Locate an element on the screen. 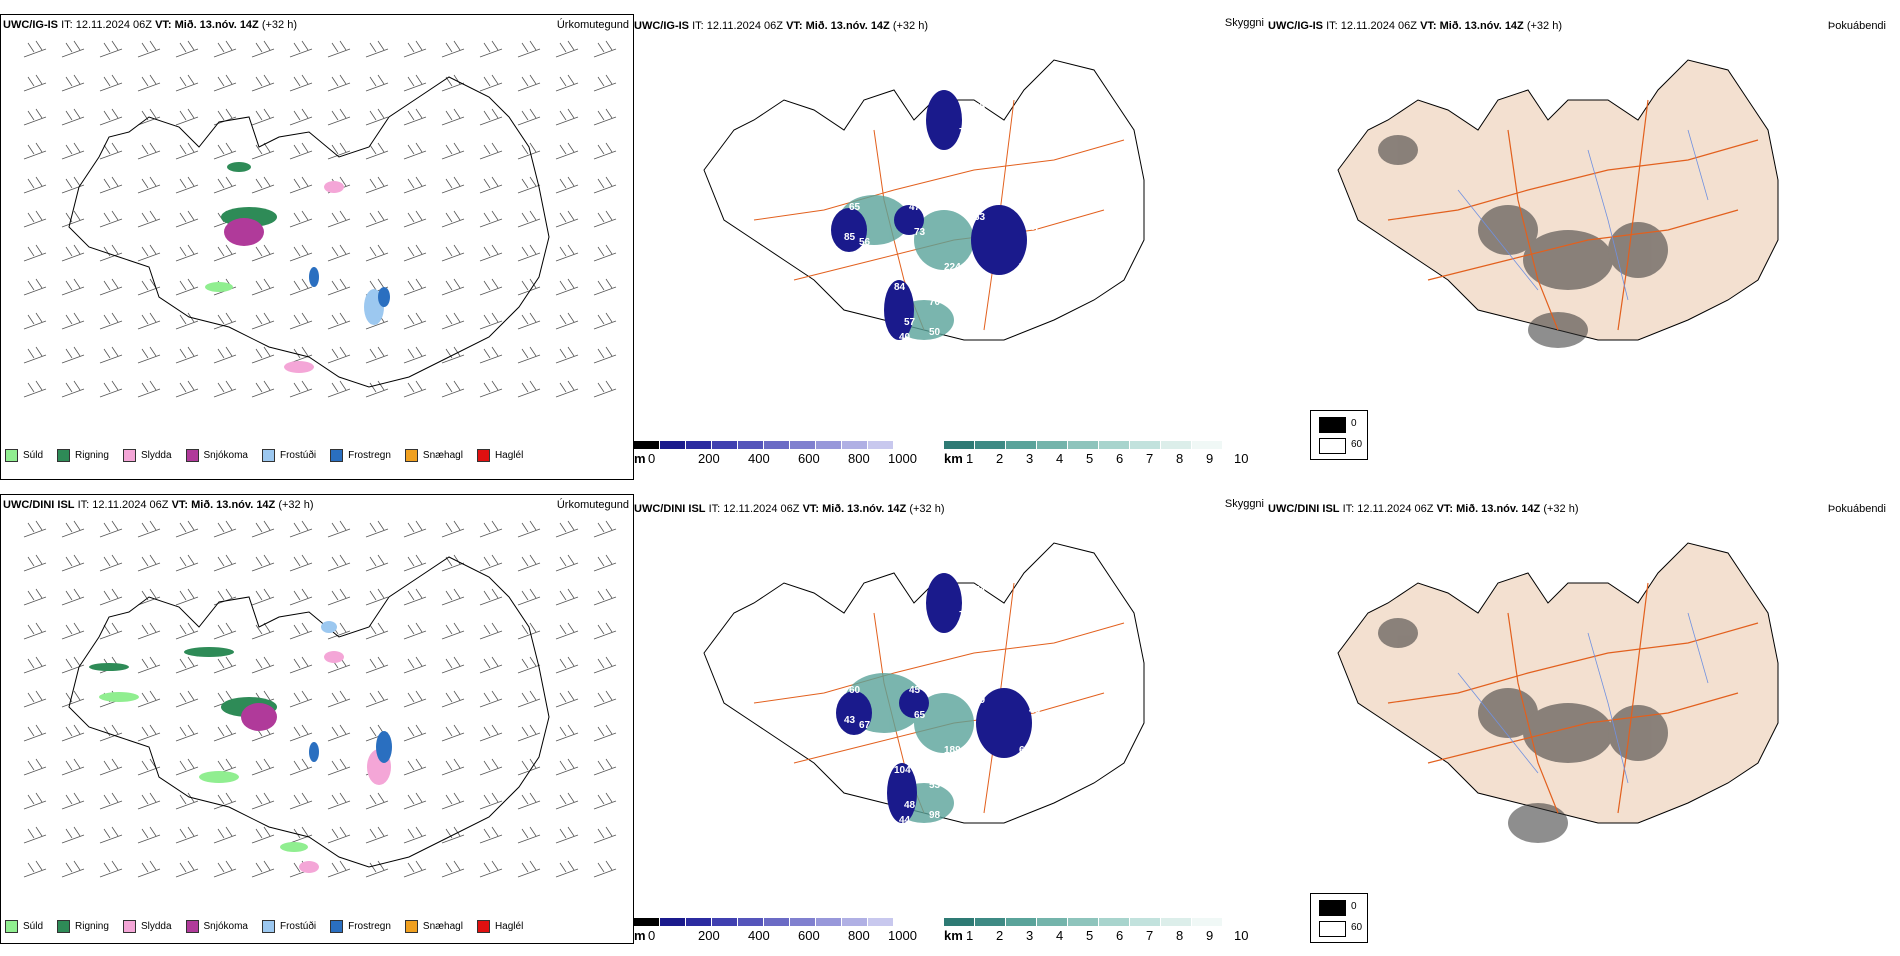  tick-label: 6 is located at coordinates (1120, 458).